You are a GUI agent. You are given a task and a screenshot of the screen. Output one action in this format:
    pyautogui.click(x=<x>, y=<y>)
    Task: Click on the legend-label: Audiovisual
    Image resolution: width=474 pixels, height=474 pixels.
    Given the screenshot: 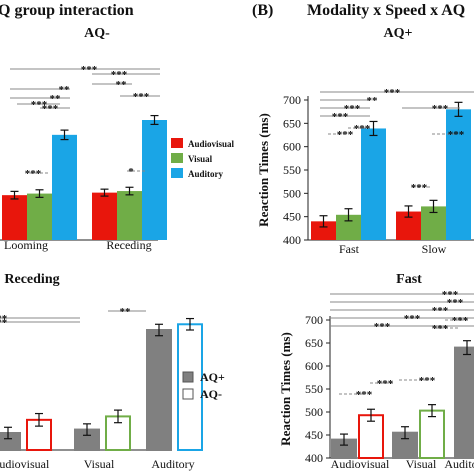 What is the action you would take?
    pyautogui.click(x=211, y=144)
    